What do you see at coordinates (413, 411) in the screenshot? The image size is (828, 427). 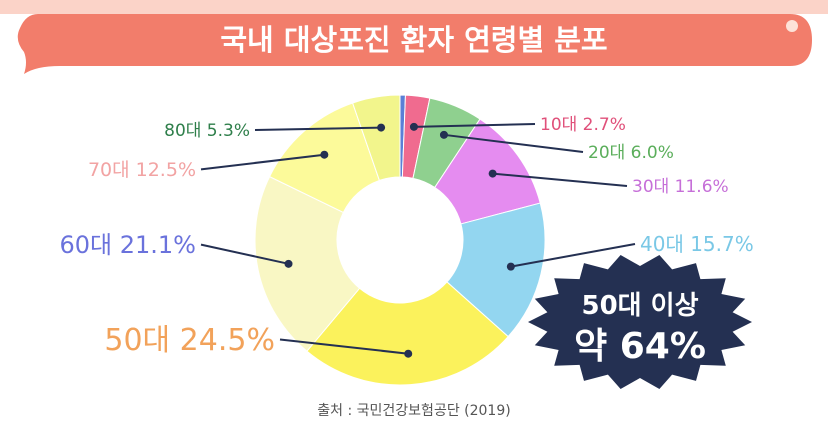 I see `source-note: 출처 : 국민건강보험공단 (2019)` at bounding box center [413, 411].